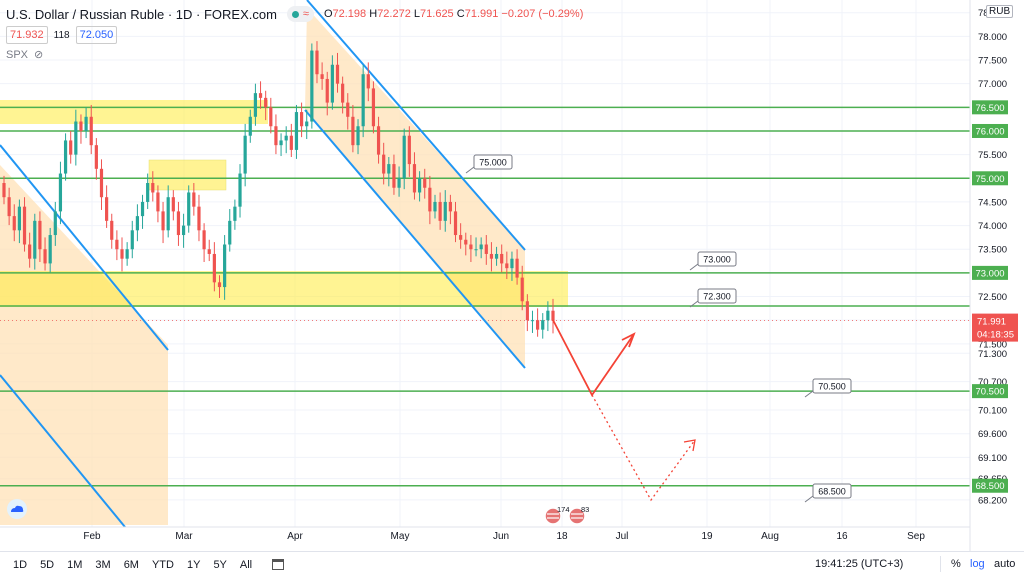 This screenshot has height=577, width=1024. I want to click on price-tick-label: 74.500, so click(992, 202).